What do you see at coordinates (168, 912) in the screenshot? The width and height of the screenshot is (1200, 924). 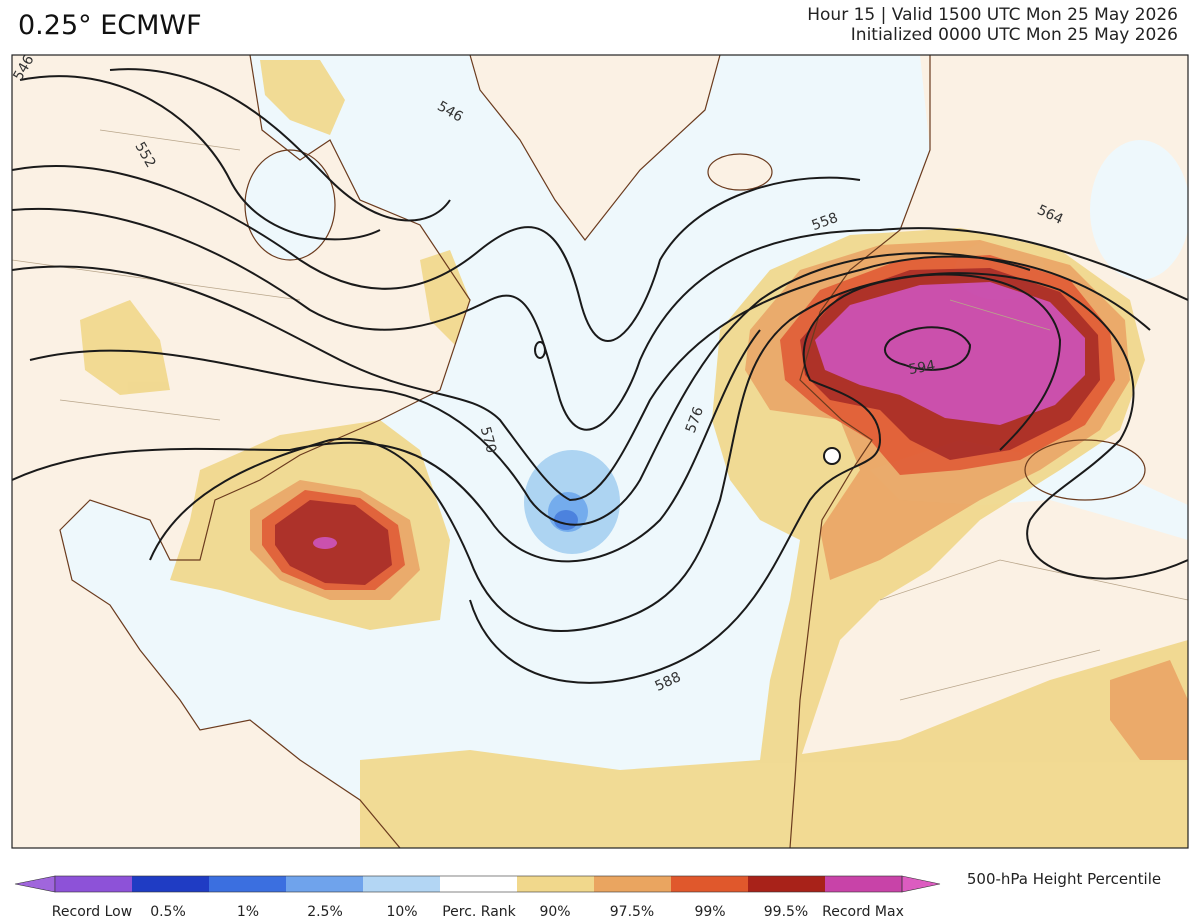 I see `colorbar-label: 0.5%` at bounding box center [168, 912].